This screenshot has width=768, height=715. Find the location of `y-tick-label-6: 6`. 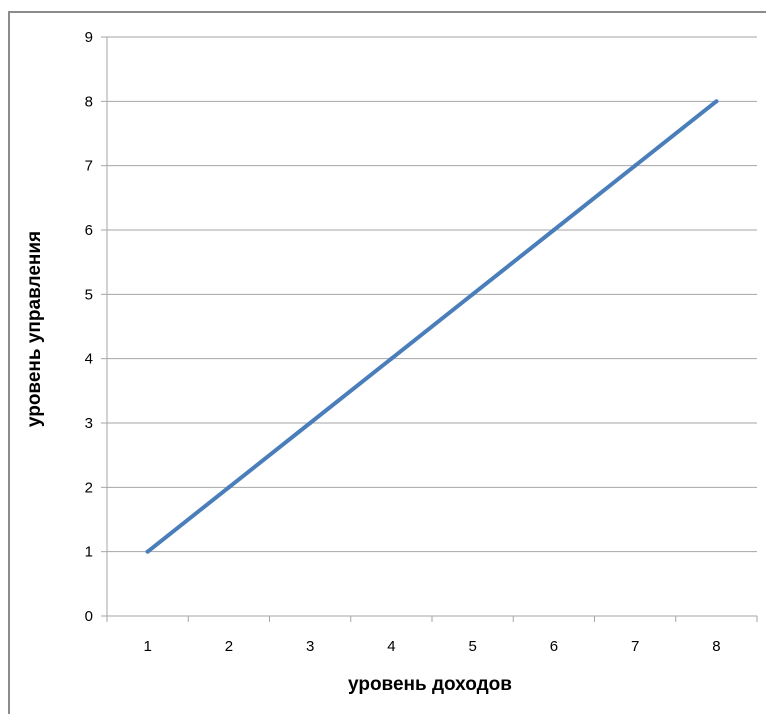

y-tick-label-6: 6 is located at coordinates (89, 230).